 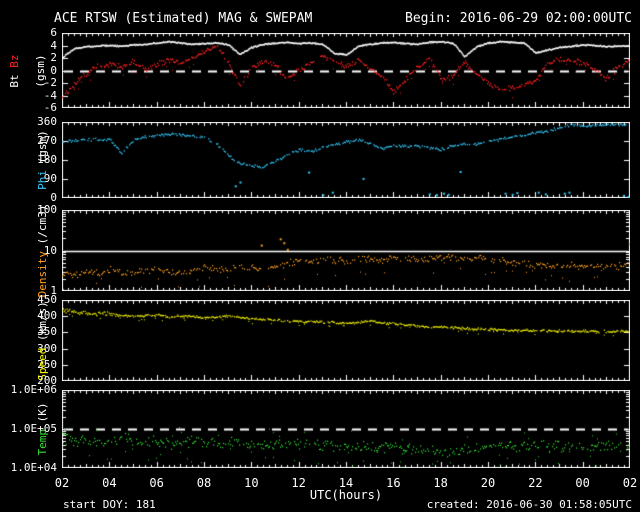 What do you see at coordinates (50, 82) in the screenshot?
I see `y-tick-label-mag: -2` at bounding box center [50, 82].